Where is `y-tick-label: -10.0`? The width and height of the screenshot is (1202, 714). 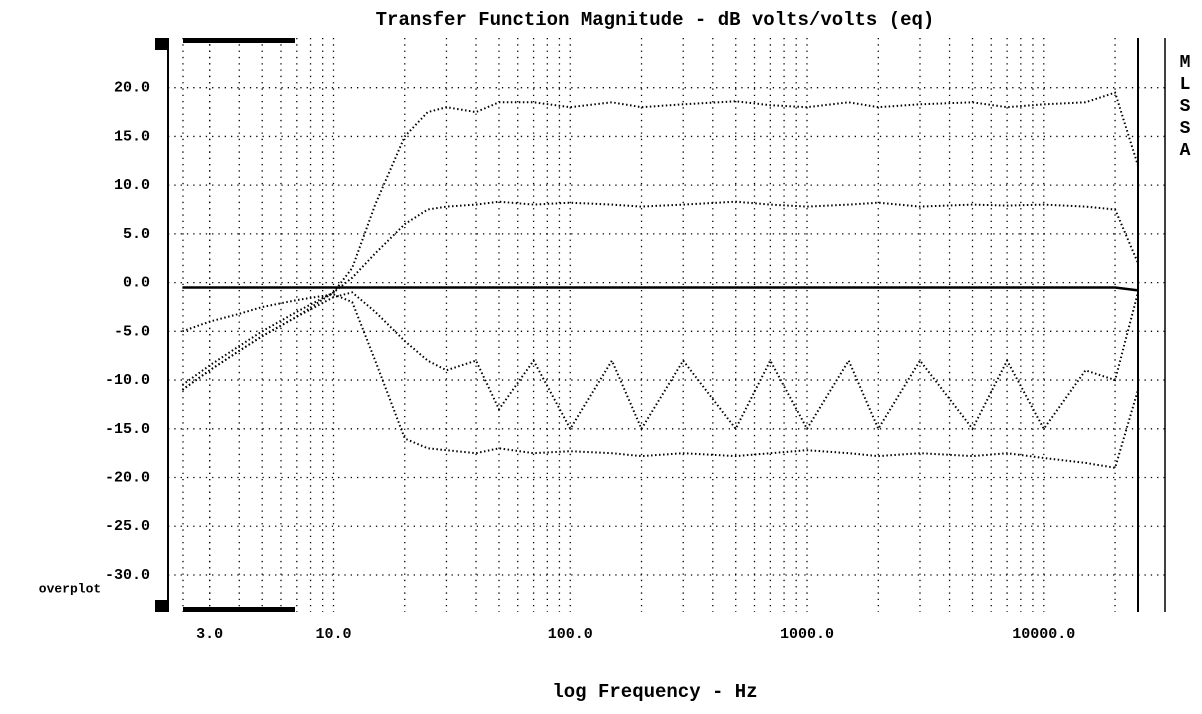 y-tick-label: -10.0 is located at coordinates (127, 380).